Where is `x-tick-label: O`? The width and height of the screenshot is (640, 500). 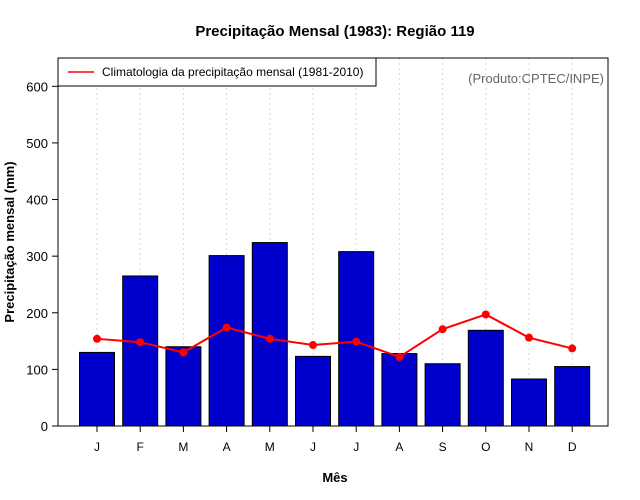
x-tick-label: O is located at coordinates (485, 447).